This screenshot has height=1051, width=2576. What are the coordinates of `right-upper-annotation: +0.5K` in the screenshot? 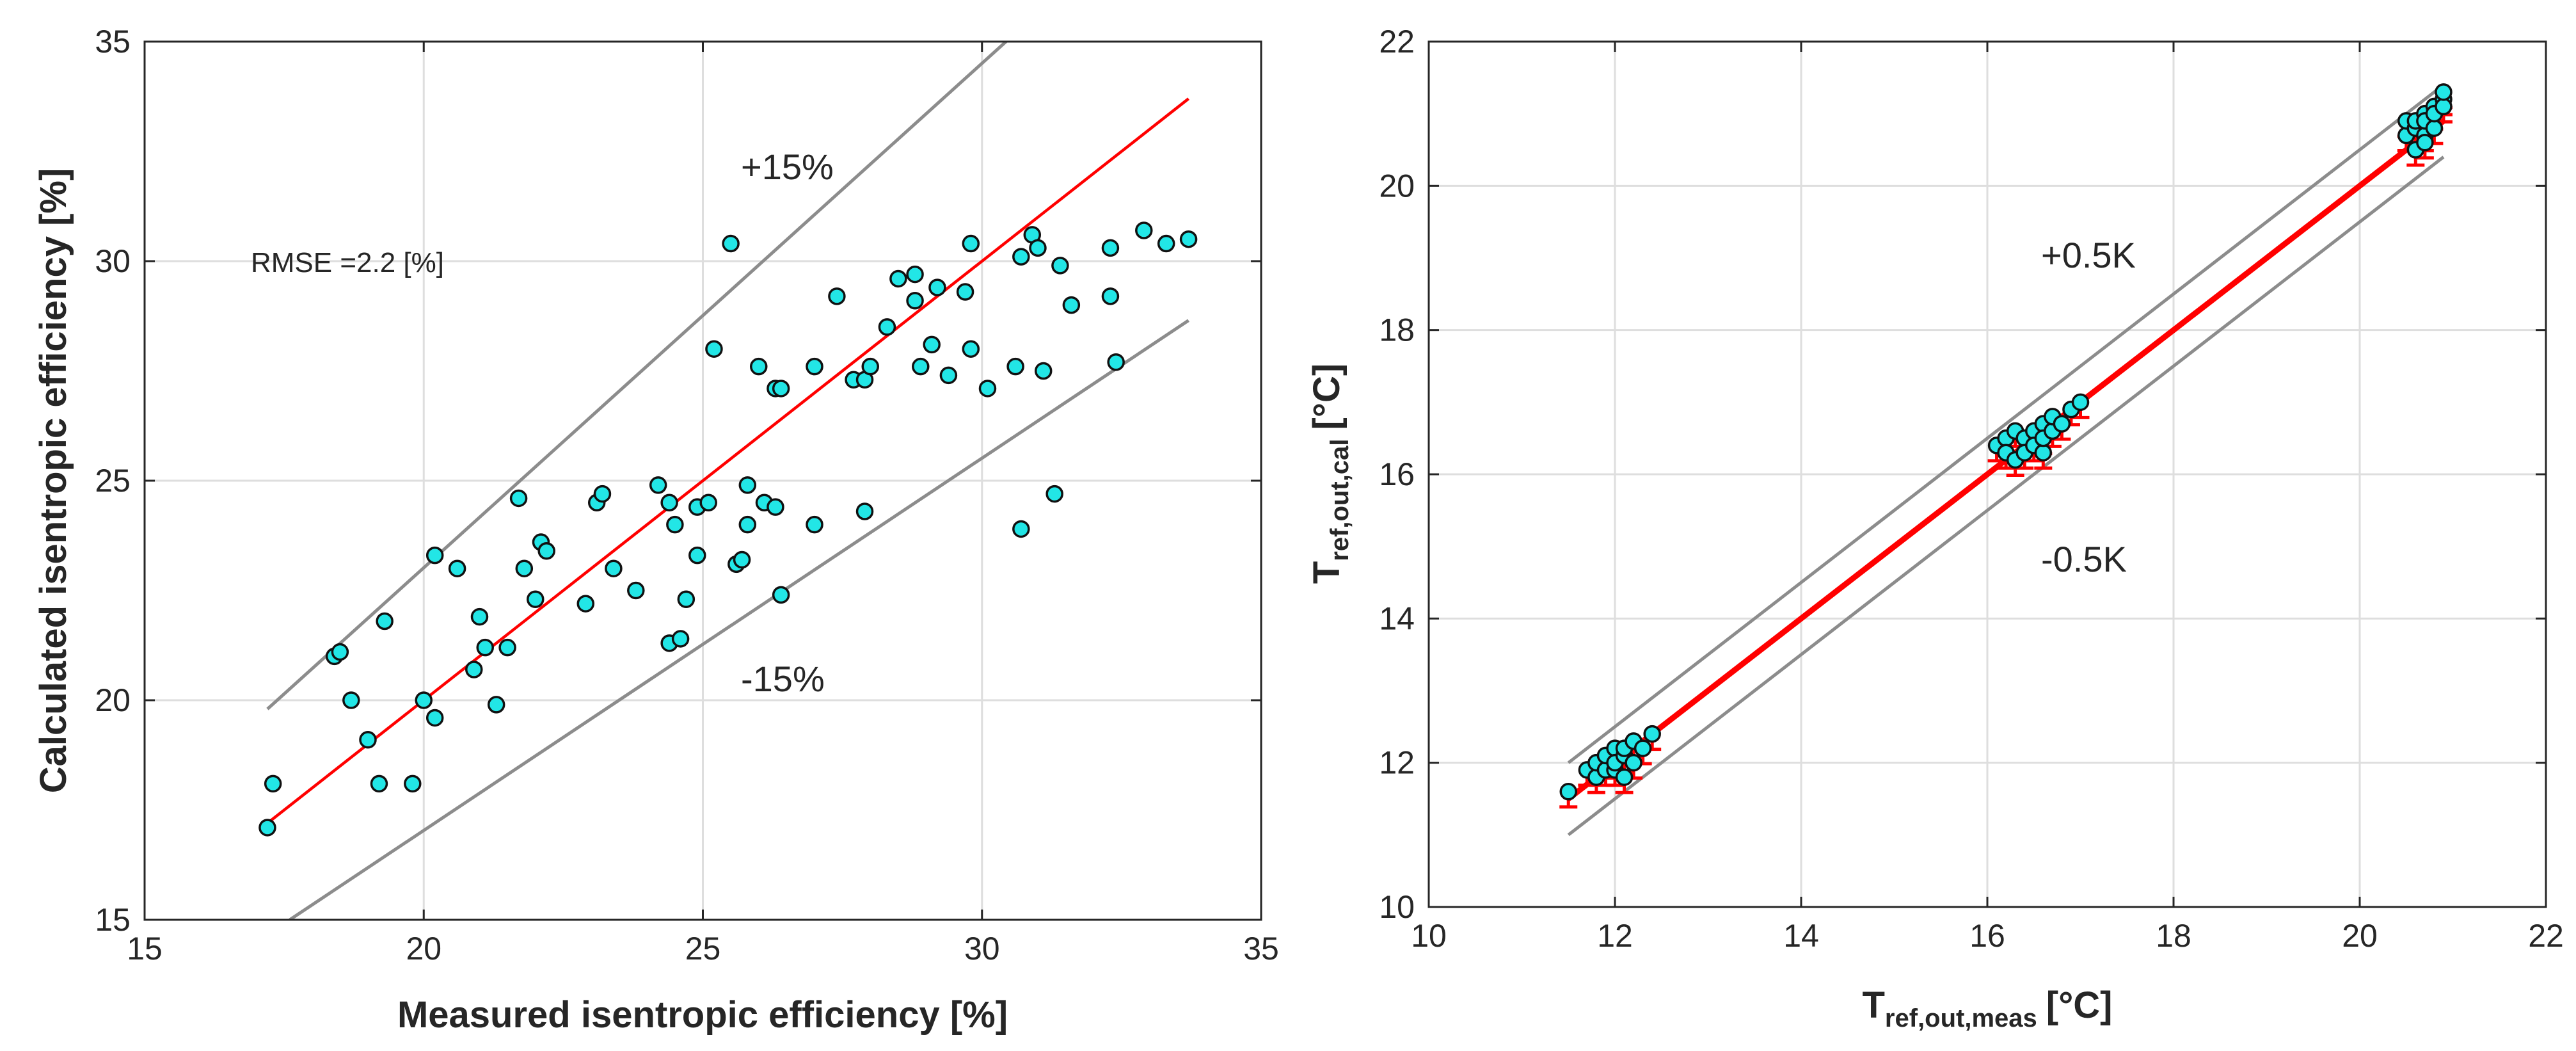 It's located at (2089, 255).